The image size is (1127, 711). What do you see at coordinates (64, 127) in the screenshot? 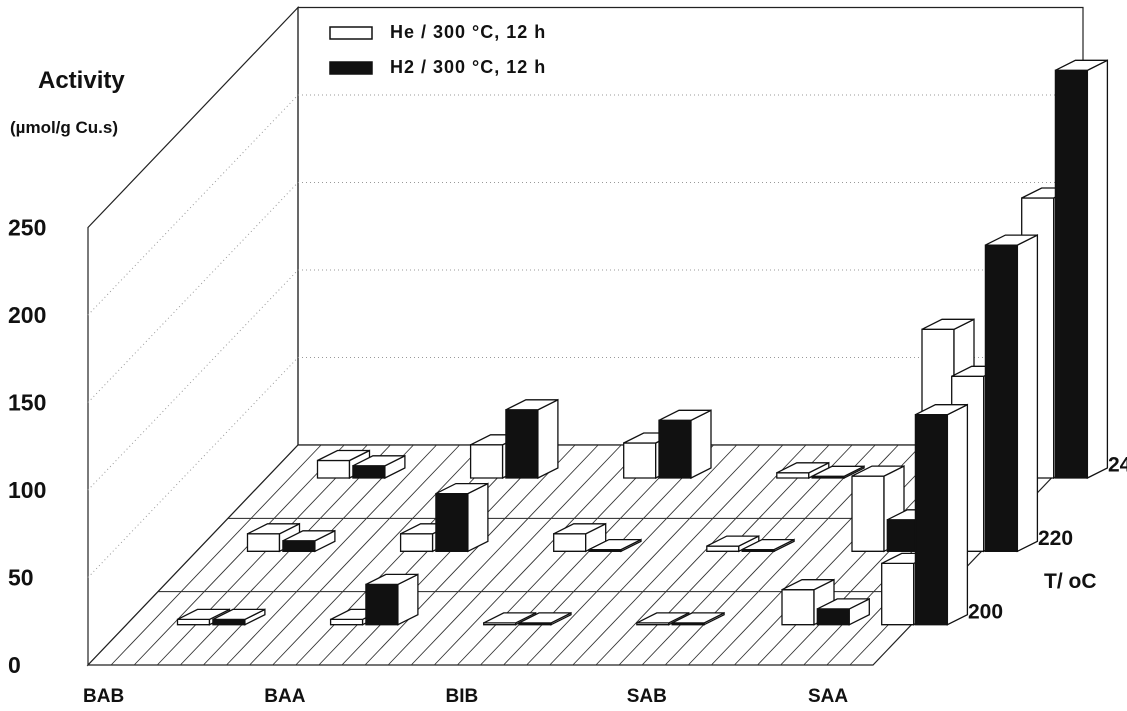
I see `y-axis-unit: (µmol/g Cu.s)` at bounding box center [64, 127].